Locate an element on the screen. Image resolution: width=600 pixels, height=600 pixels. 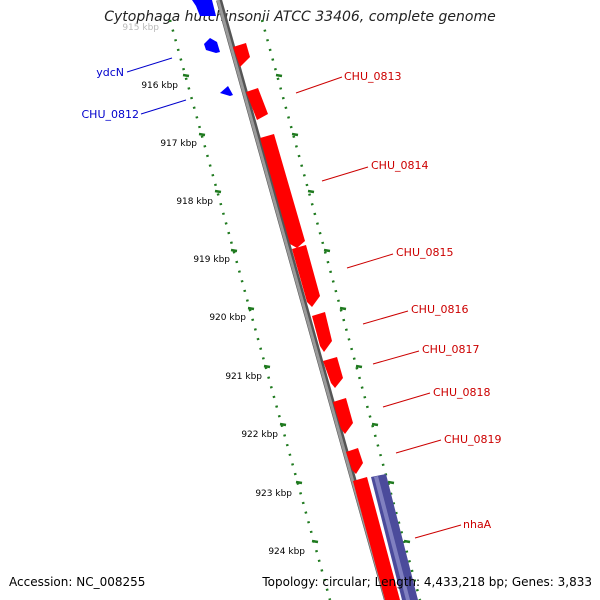
tick-label: 920 kbp is located at coordinates (227, 318).